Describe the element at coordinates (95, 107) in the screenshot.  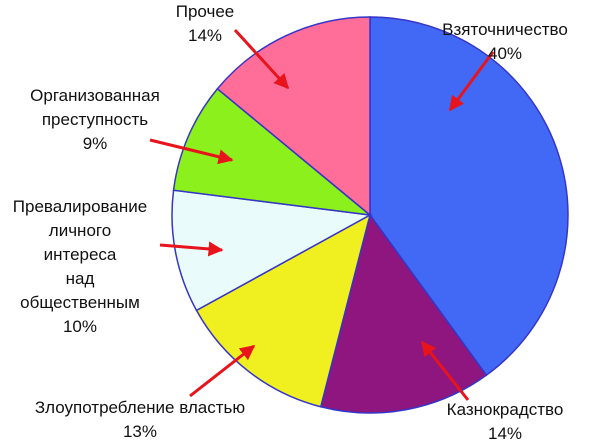
I see `category-label: Организованная преступность` at that location.